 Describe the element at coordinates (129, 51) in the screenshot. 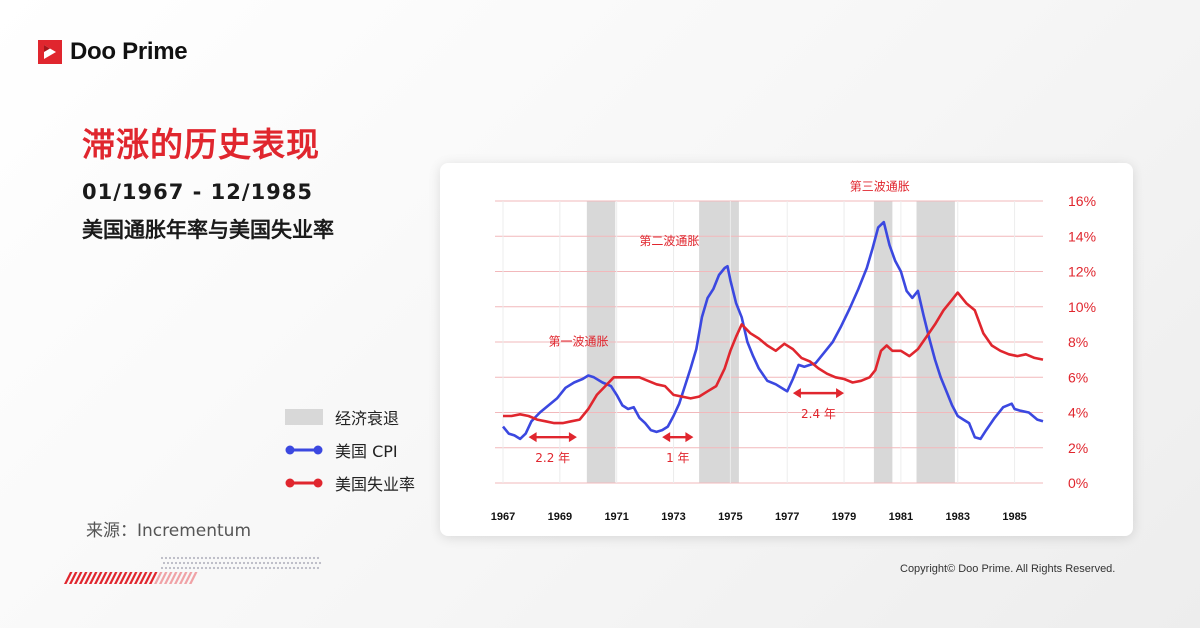

I see `brand-name: Doo Prime` at that location.